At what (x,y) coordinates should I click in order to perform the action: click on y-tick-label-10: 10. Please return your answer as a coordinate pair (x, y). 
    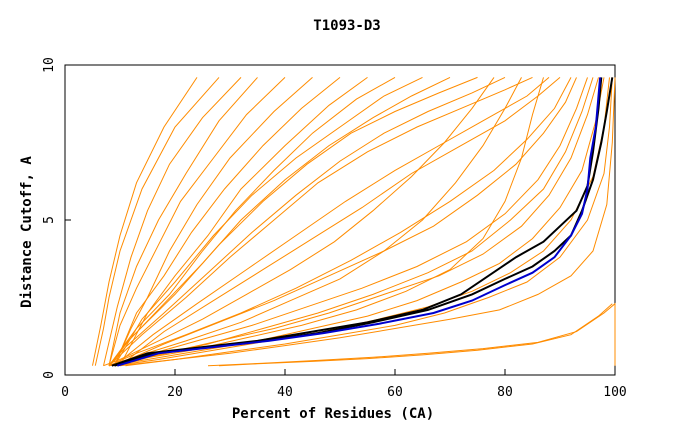
    Looking at the image, I should click on (49, 65).